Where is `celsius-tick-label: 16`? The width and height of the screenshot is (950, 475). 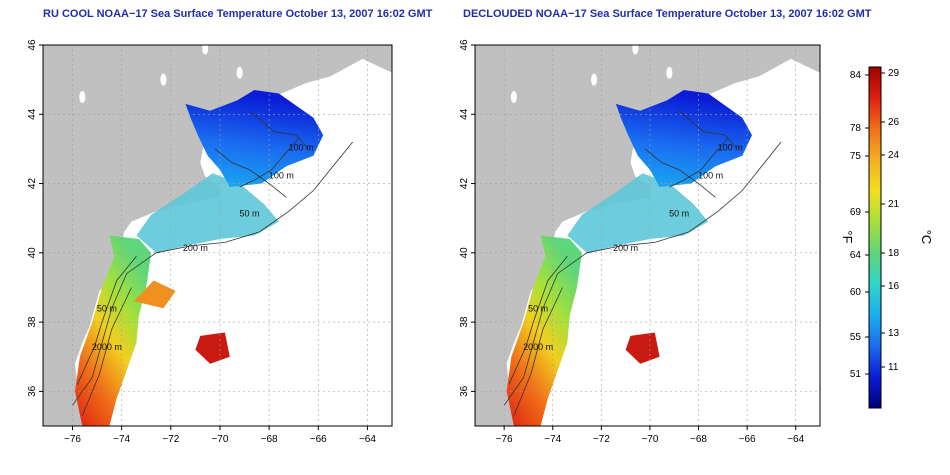
celsius-tick-label: 16 is located at coordinates (894, 286).